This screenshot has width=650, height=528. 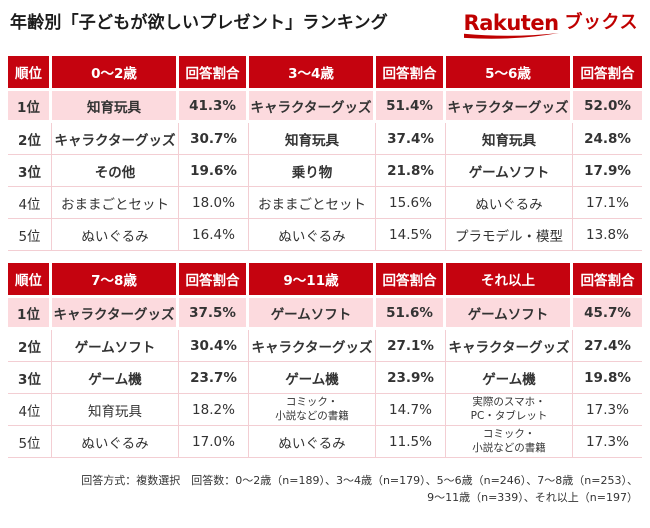 What do you see at coordinates (214, 203) in the screenshot?
I see `percent-cell: 18.0%` at bounding box center [214, 203].